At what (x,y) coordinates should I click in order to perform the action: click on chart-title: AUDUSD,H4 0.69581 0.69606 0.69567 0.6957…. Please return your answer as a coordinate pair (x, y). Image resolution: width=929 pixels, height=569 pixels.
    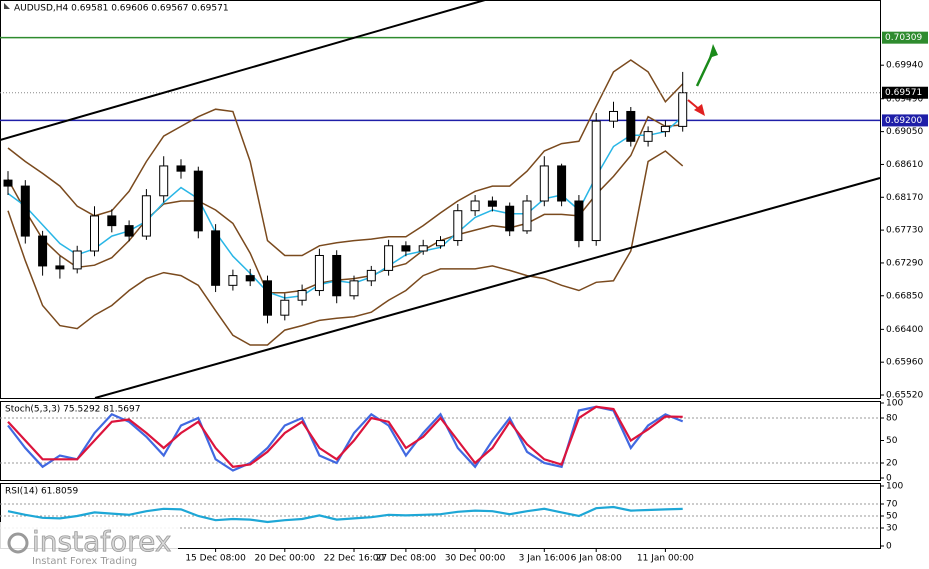
    Looking at the image, I should click on (121, 9).